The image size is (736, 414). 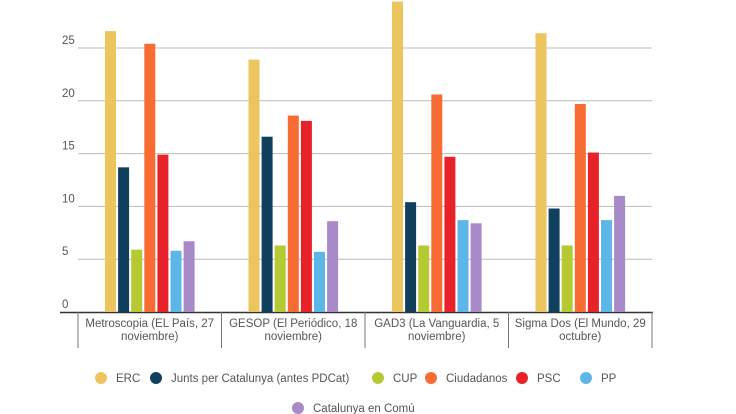 I want to click on y-tick-label: 20, so click(x=68, y=94).